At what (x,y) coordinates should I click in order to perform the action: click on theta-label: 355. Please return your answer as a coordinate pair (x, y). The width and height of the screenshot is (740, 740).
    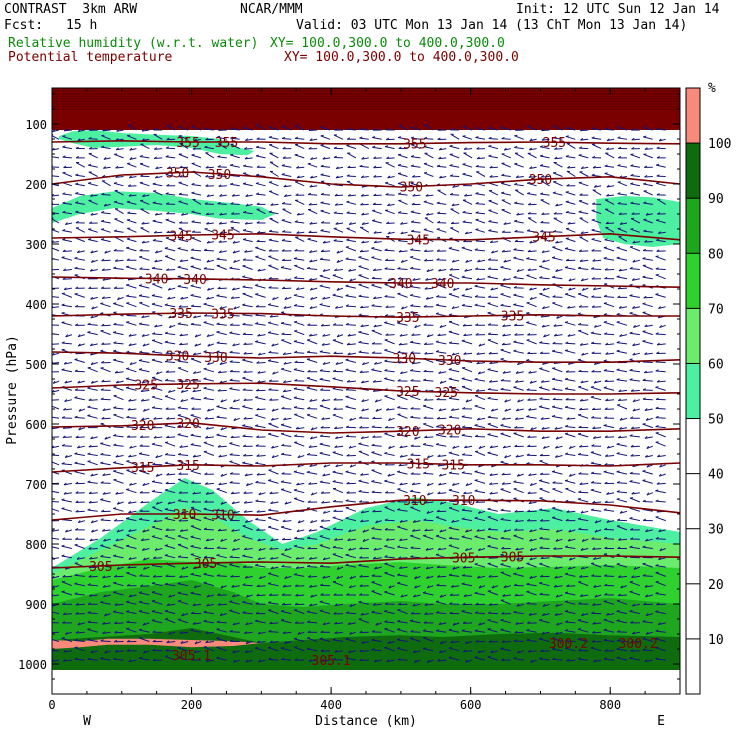
    Looking at the image, I should click on (226, 143).